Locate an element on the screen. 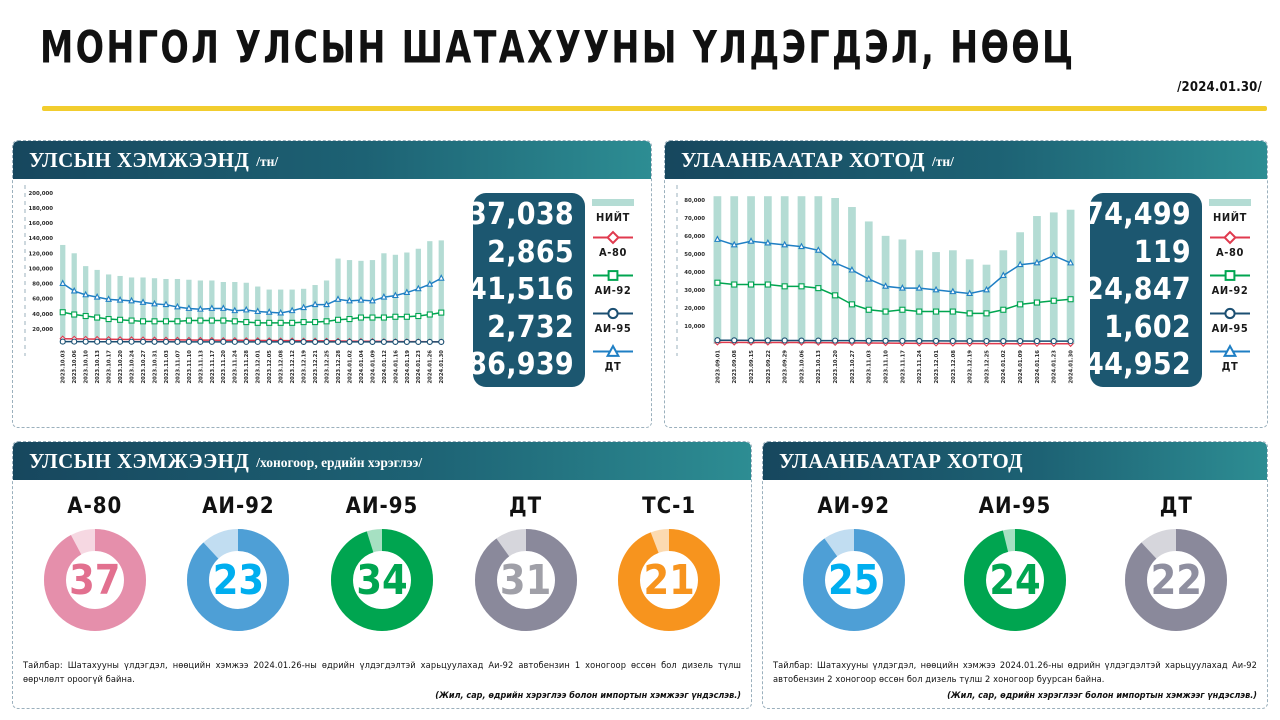 This screenshot has height=720, width=1280. card-title: УЛААНБААТАР ХОТОД is located at coordinates (901, 460).